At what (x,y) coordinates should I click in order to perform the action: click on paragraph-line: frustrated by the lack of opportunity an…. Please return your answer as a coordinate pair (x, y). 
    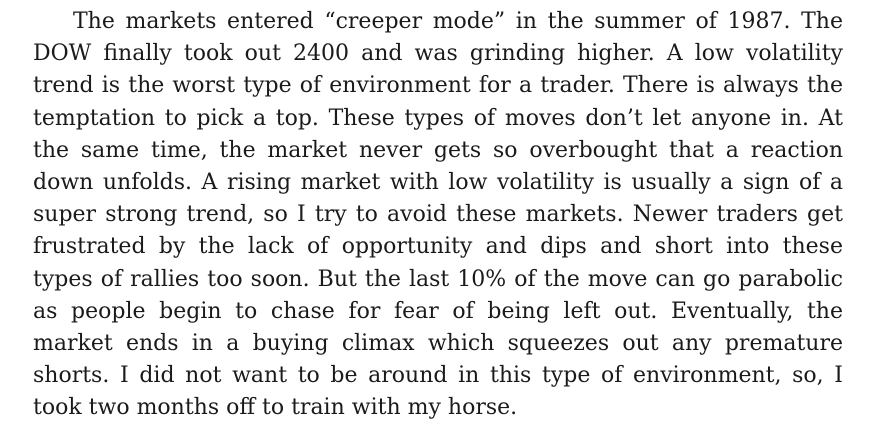
    Looking at the image, I should click on (438, 247).